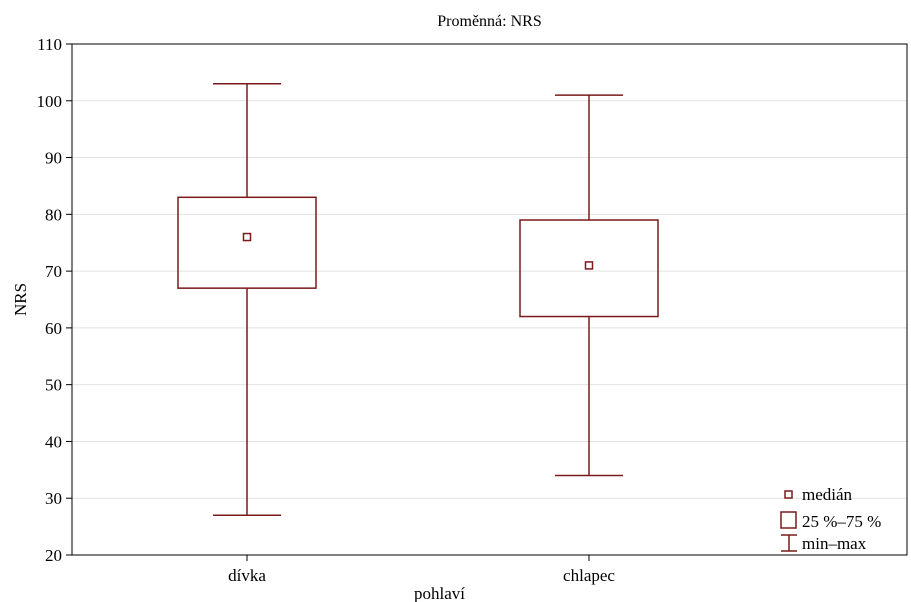 The width and height of the screenshot is (911, 602). I want to click on y-tick-label: 40, so click(53, 441).